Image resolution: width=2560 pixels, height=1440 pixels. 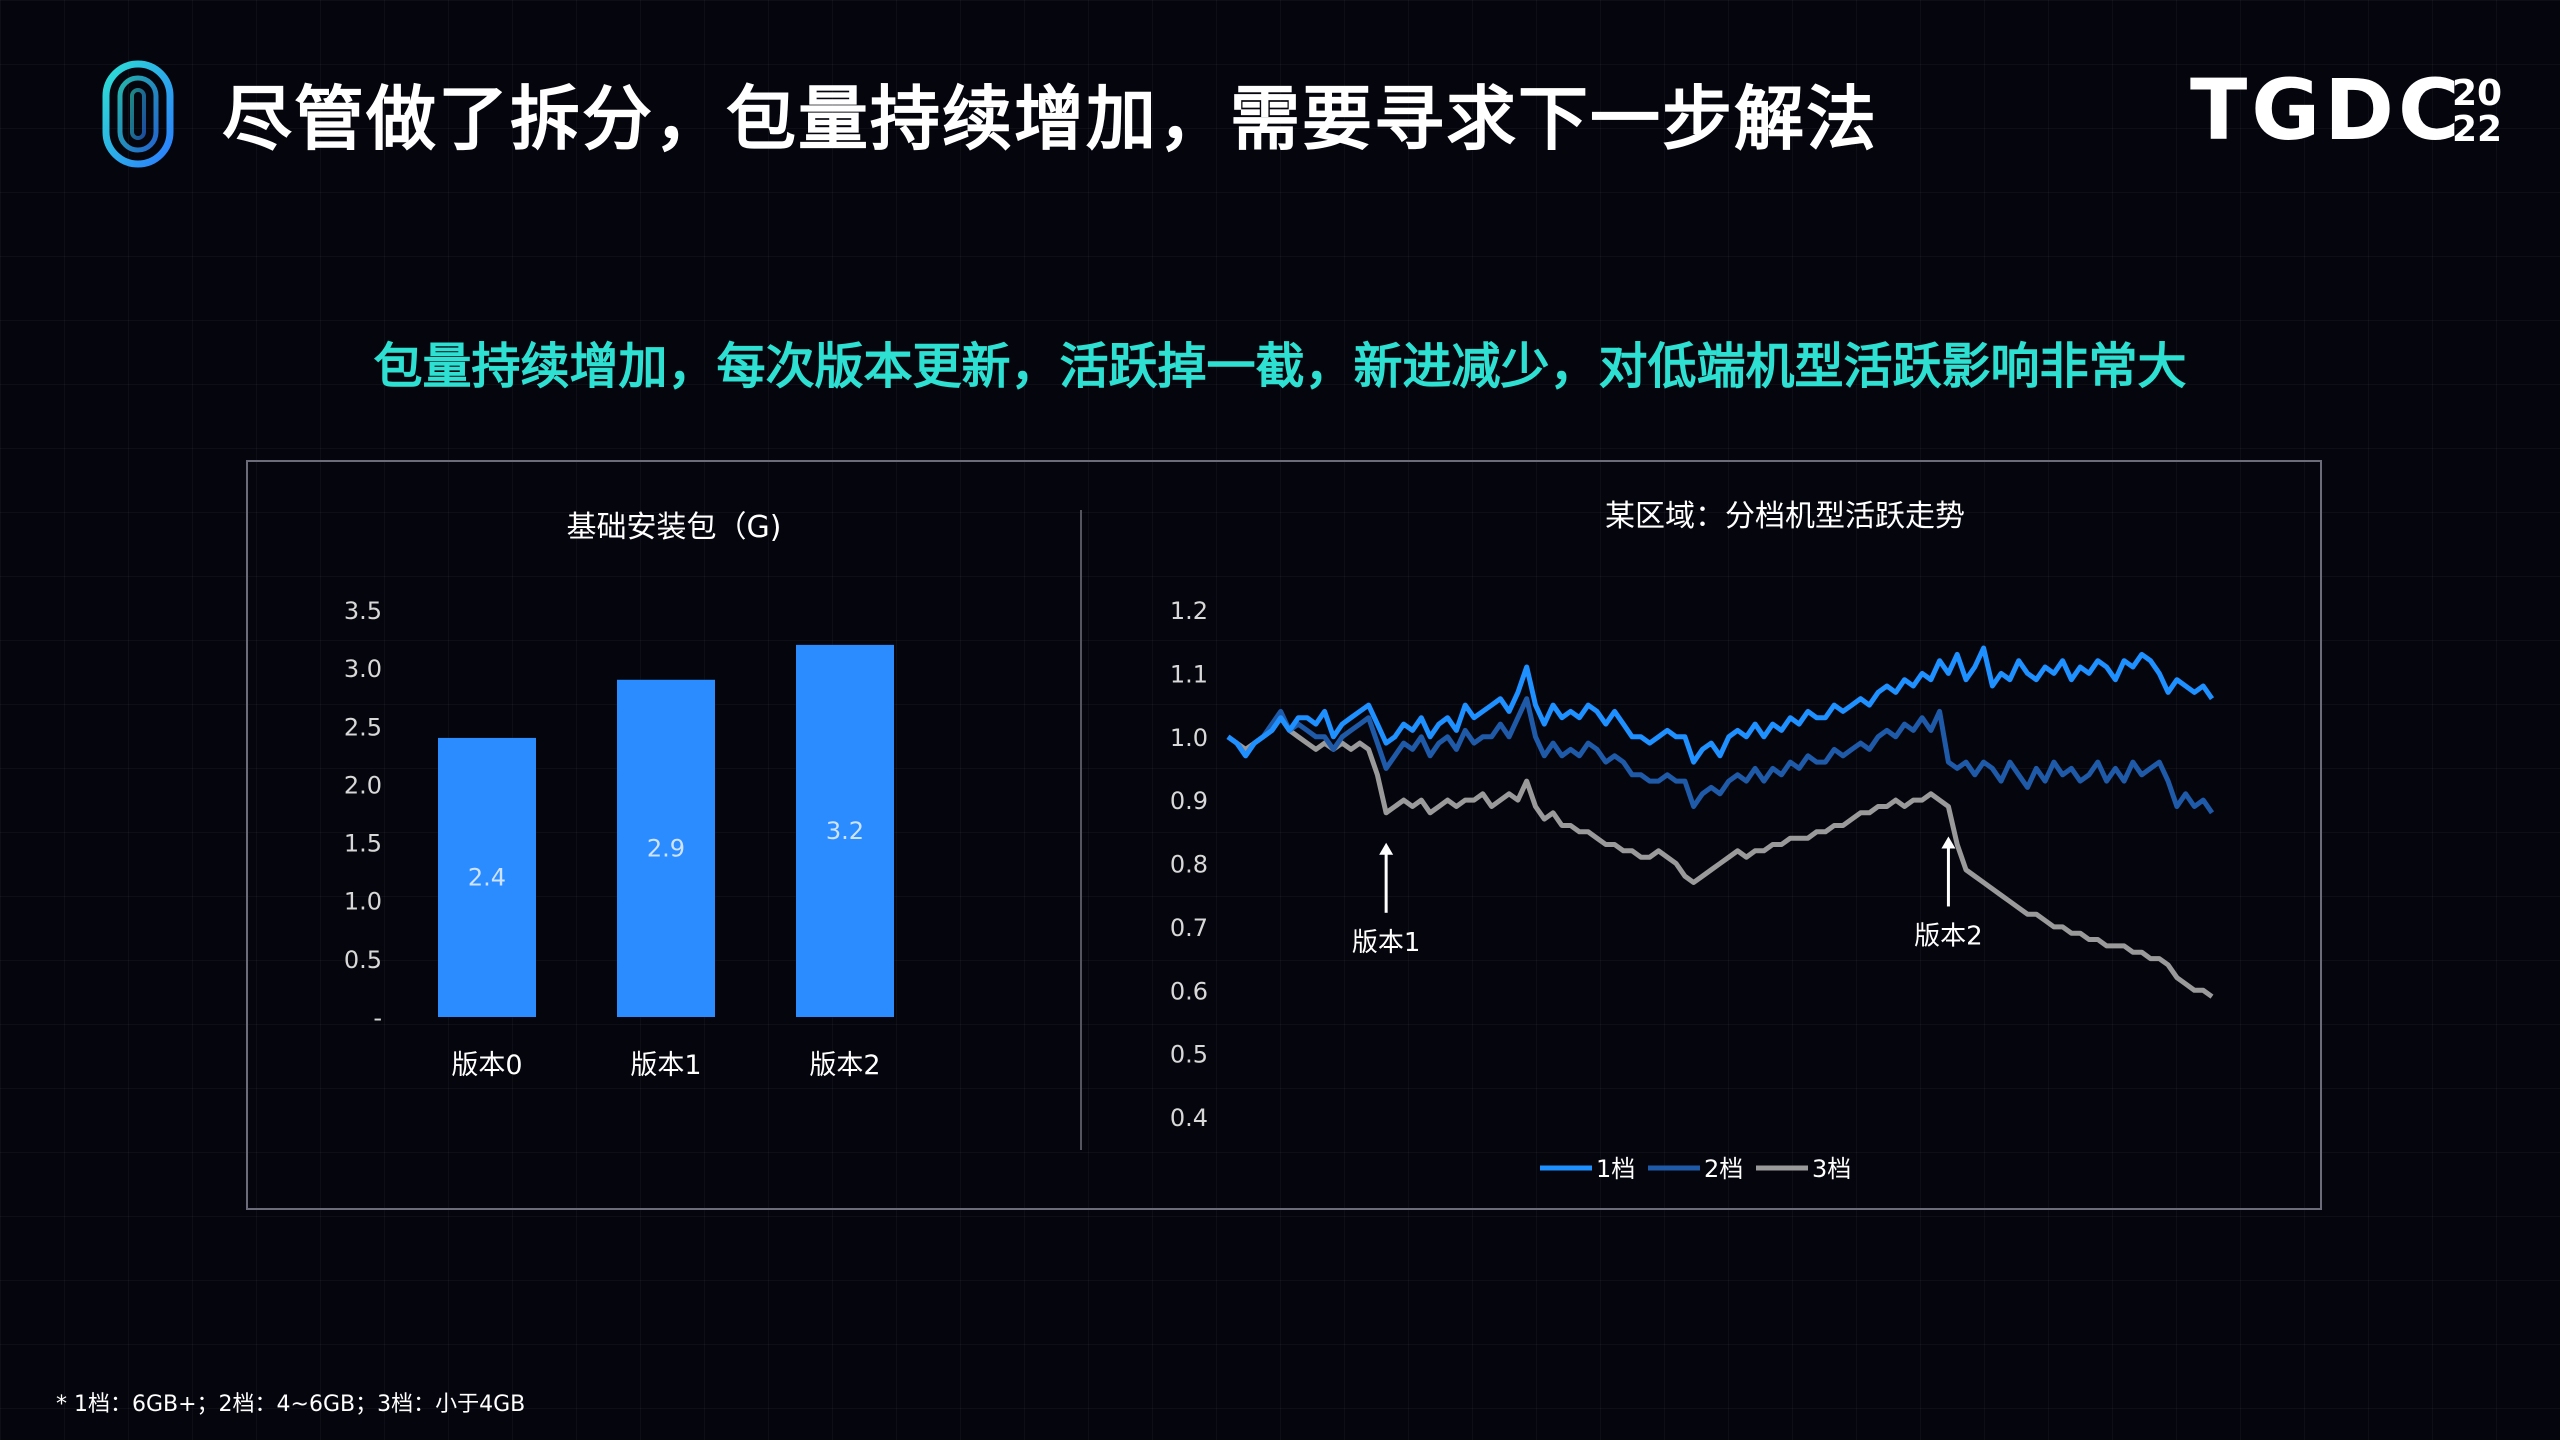 I want to click on version-annotation: 版本2, so click(x=1948, y=893).